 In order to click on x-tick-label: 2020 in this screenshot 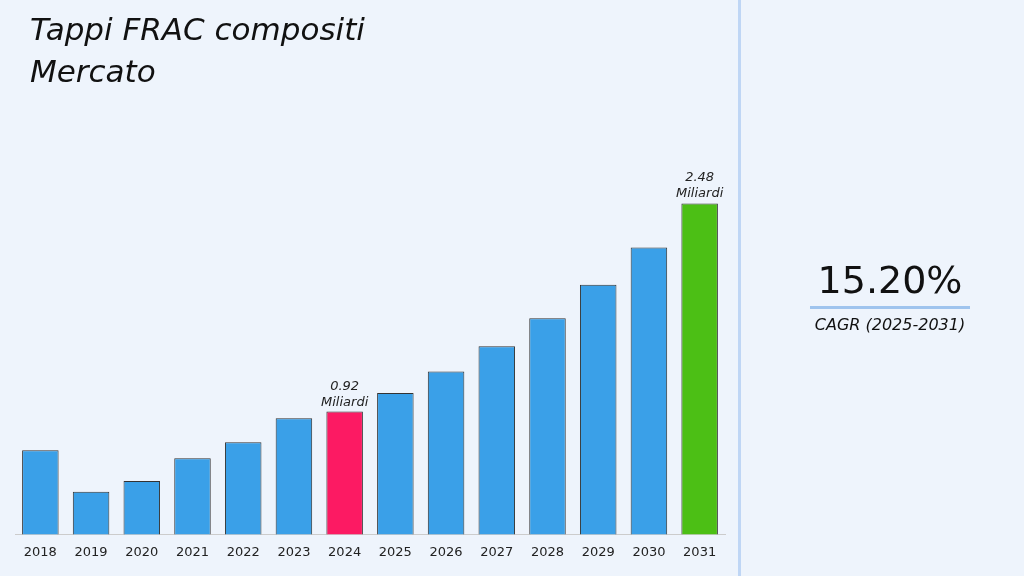, I will do `click(142, 551)`.